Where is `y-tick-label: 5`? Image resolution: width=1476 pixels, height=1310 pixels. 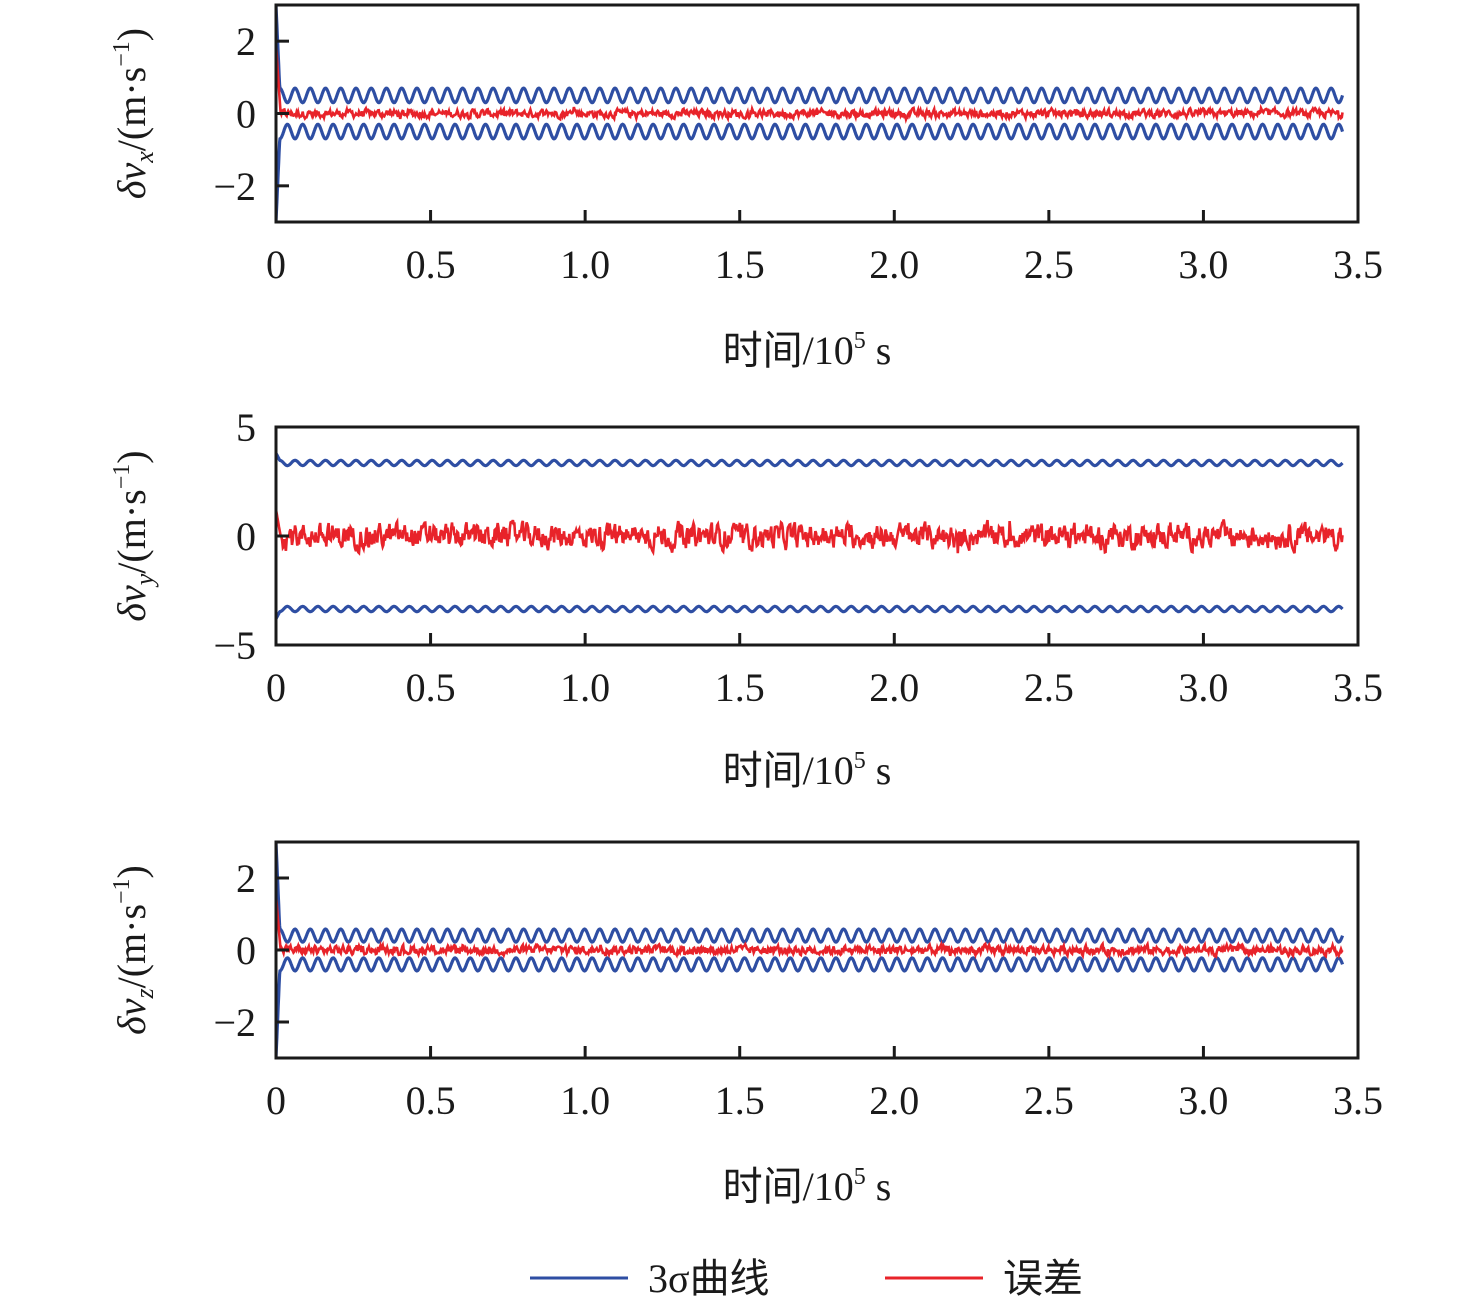
y-tick-label: 5 is located at coordinates (246, 427).